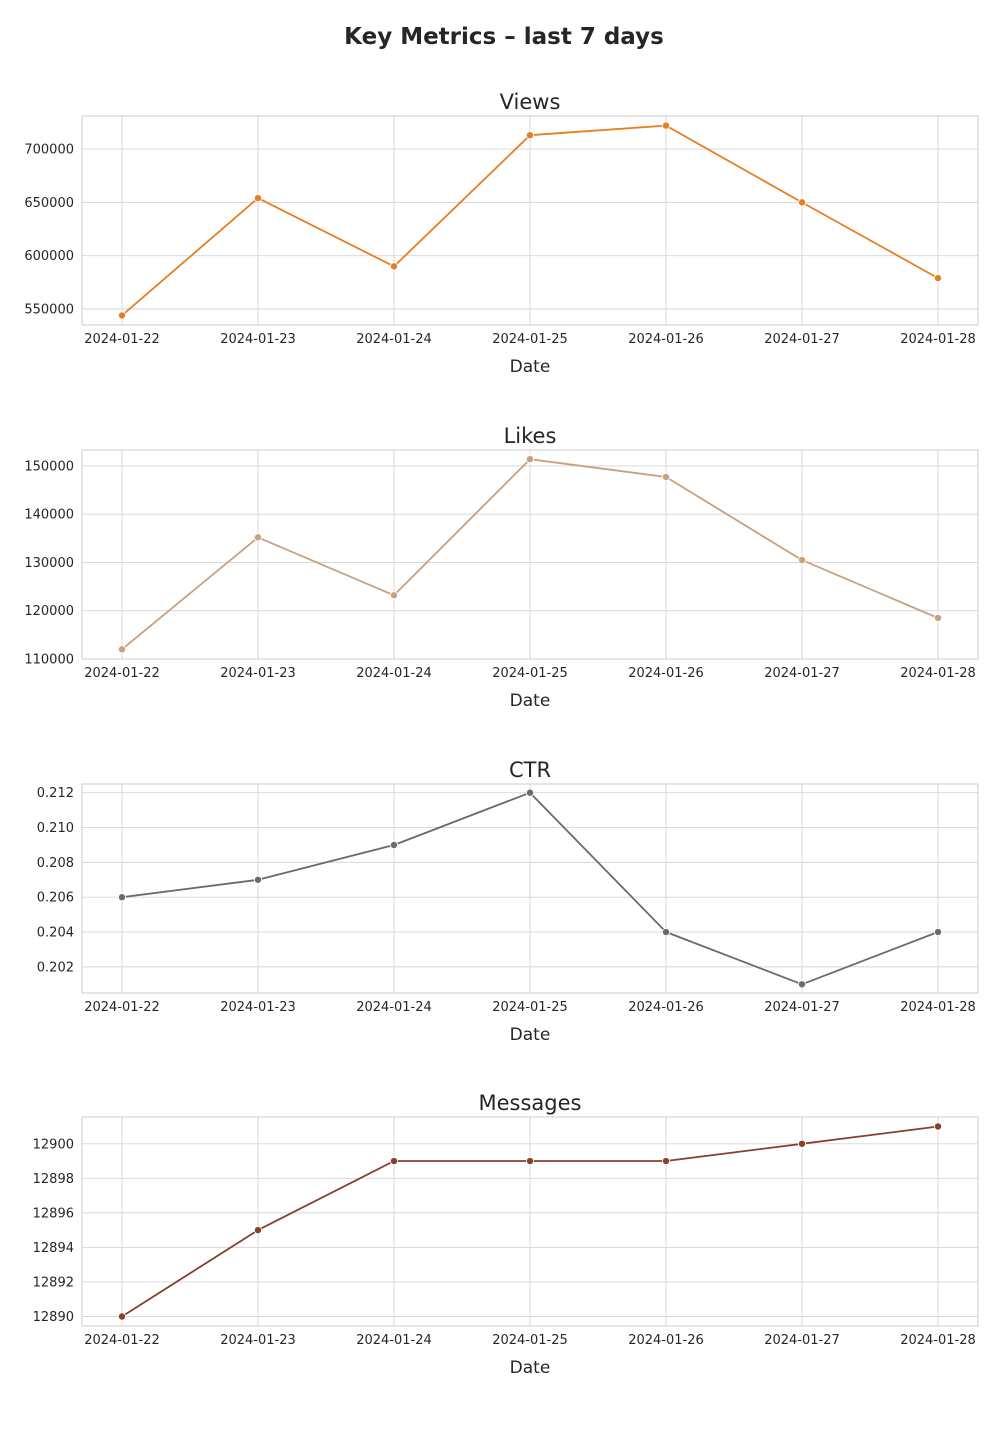 Image resolution: width=1008 pixels, height=1440 pixels. Describe the element at coordinates (53, 1213) in the screenshot. I see `y-tick-label: 12896` at that location.